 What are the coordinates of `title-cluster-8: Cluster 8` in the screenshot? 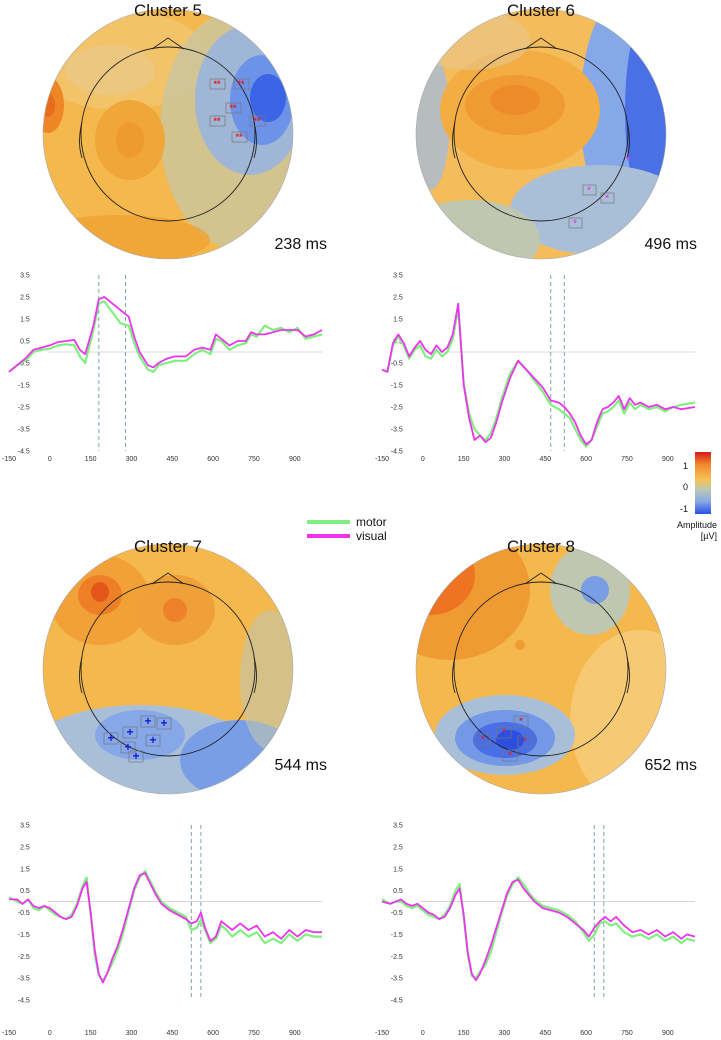 It's located at (541, 546).